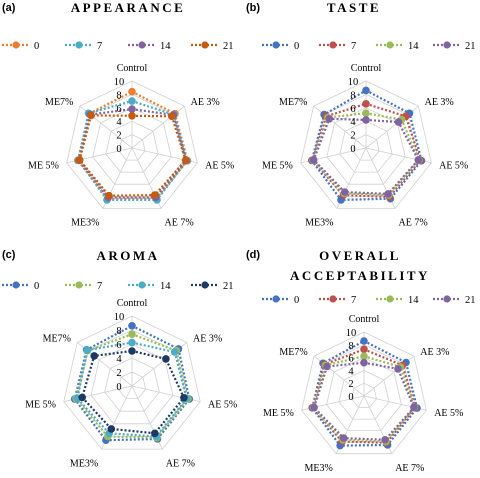  I want to click on chart-title: TASTE, so click(354, 7).